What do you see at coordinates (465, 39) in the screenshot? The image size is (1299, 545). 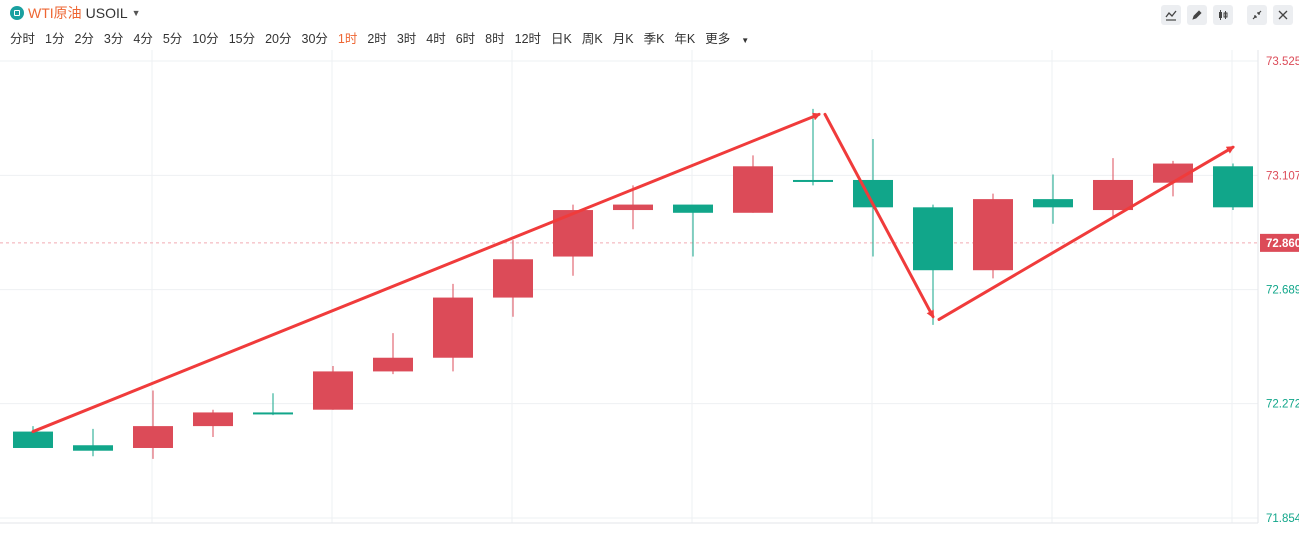 I see `period-tab: 6时` at bounding box center [465, 39].